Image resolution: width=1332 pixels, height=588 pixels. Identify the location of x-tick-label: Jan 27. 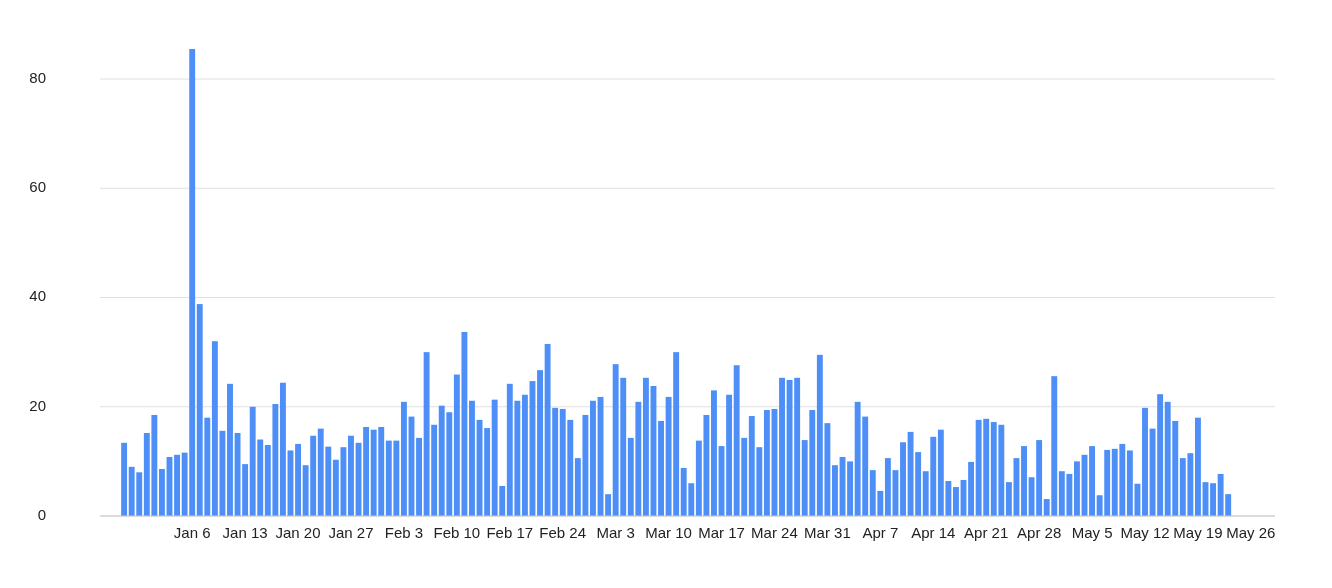
(351, 532).